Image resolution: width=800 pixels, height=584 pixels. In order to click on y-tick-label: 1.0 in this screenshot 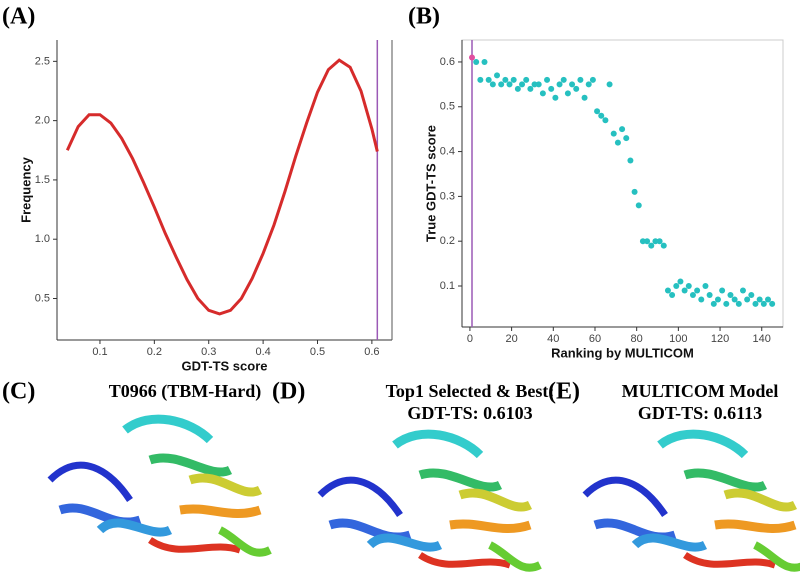, I will do `click(42, 239)`.